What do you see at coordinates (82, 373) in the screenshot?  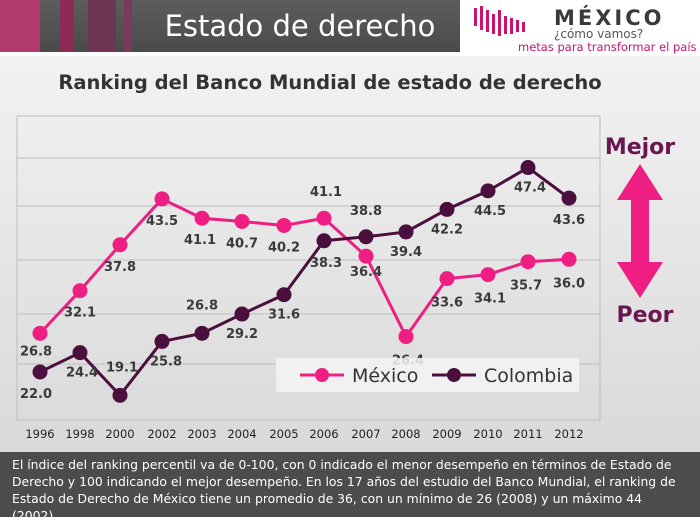 I see `data-label: 24.4` at bounding box center [82, 373].